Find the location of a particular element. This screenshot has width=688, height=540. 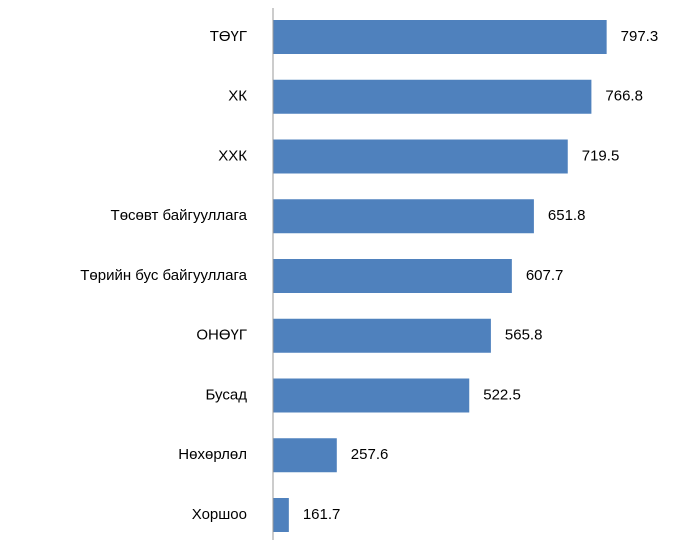

value-label: 607.7 is located at coordinates (545, 275).